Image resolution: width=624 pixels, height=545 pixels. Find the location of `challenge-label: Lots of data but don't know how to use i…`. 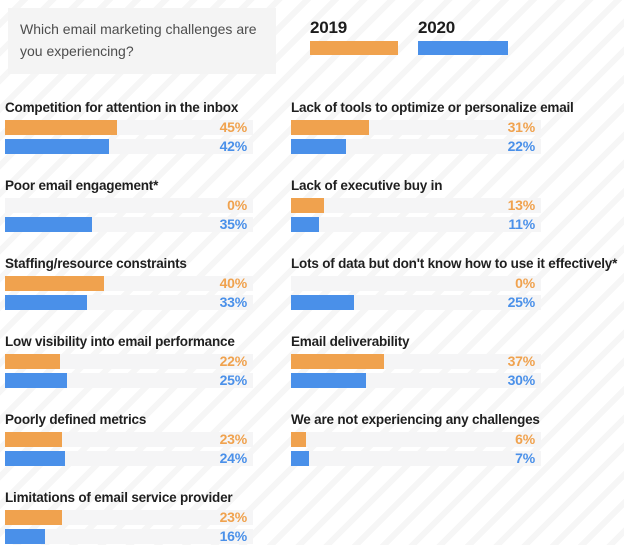

challenge-label: Lots of data but don't know how to use i… is located at coordinates (454, 263).